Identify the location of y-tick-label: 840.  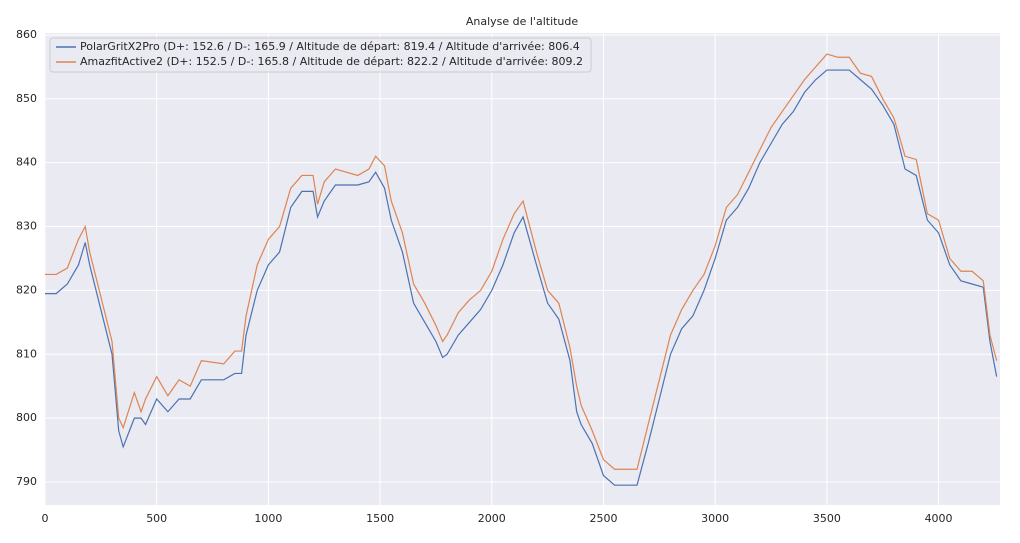
(26, 162).